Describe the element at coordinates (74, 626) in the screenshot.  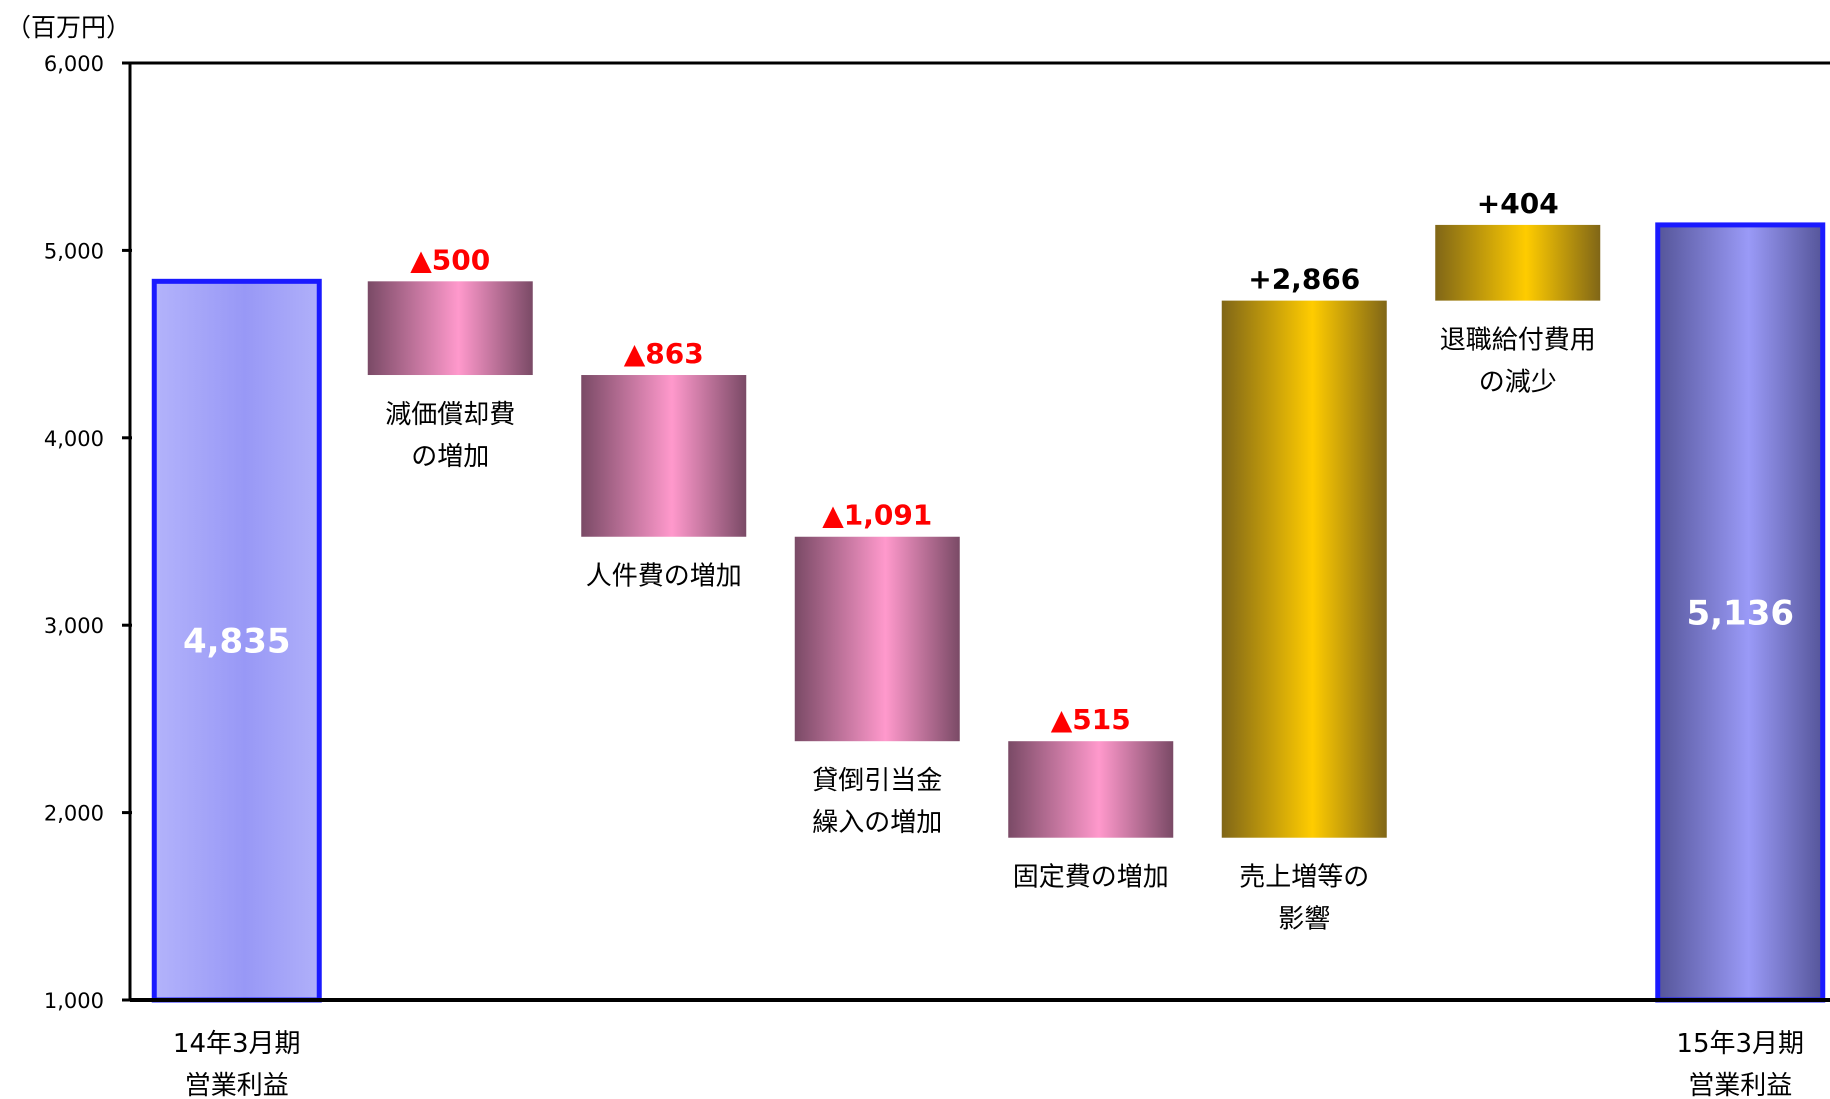
I see `y-tick-label: 3,000` at that location.